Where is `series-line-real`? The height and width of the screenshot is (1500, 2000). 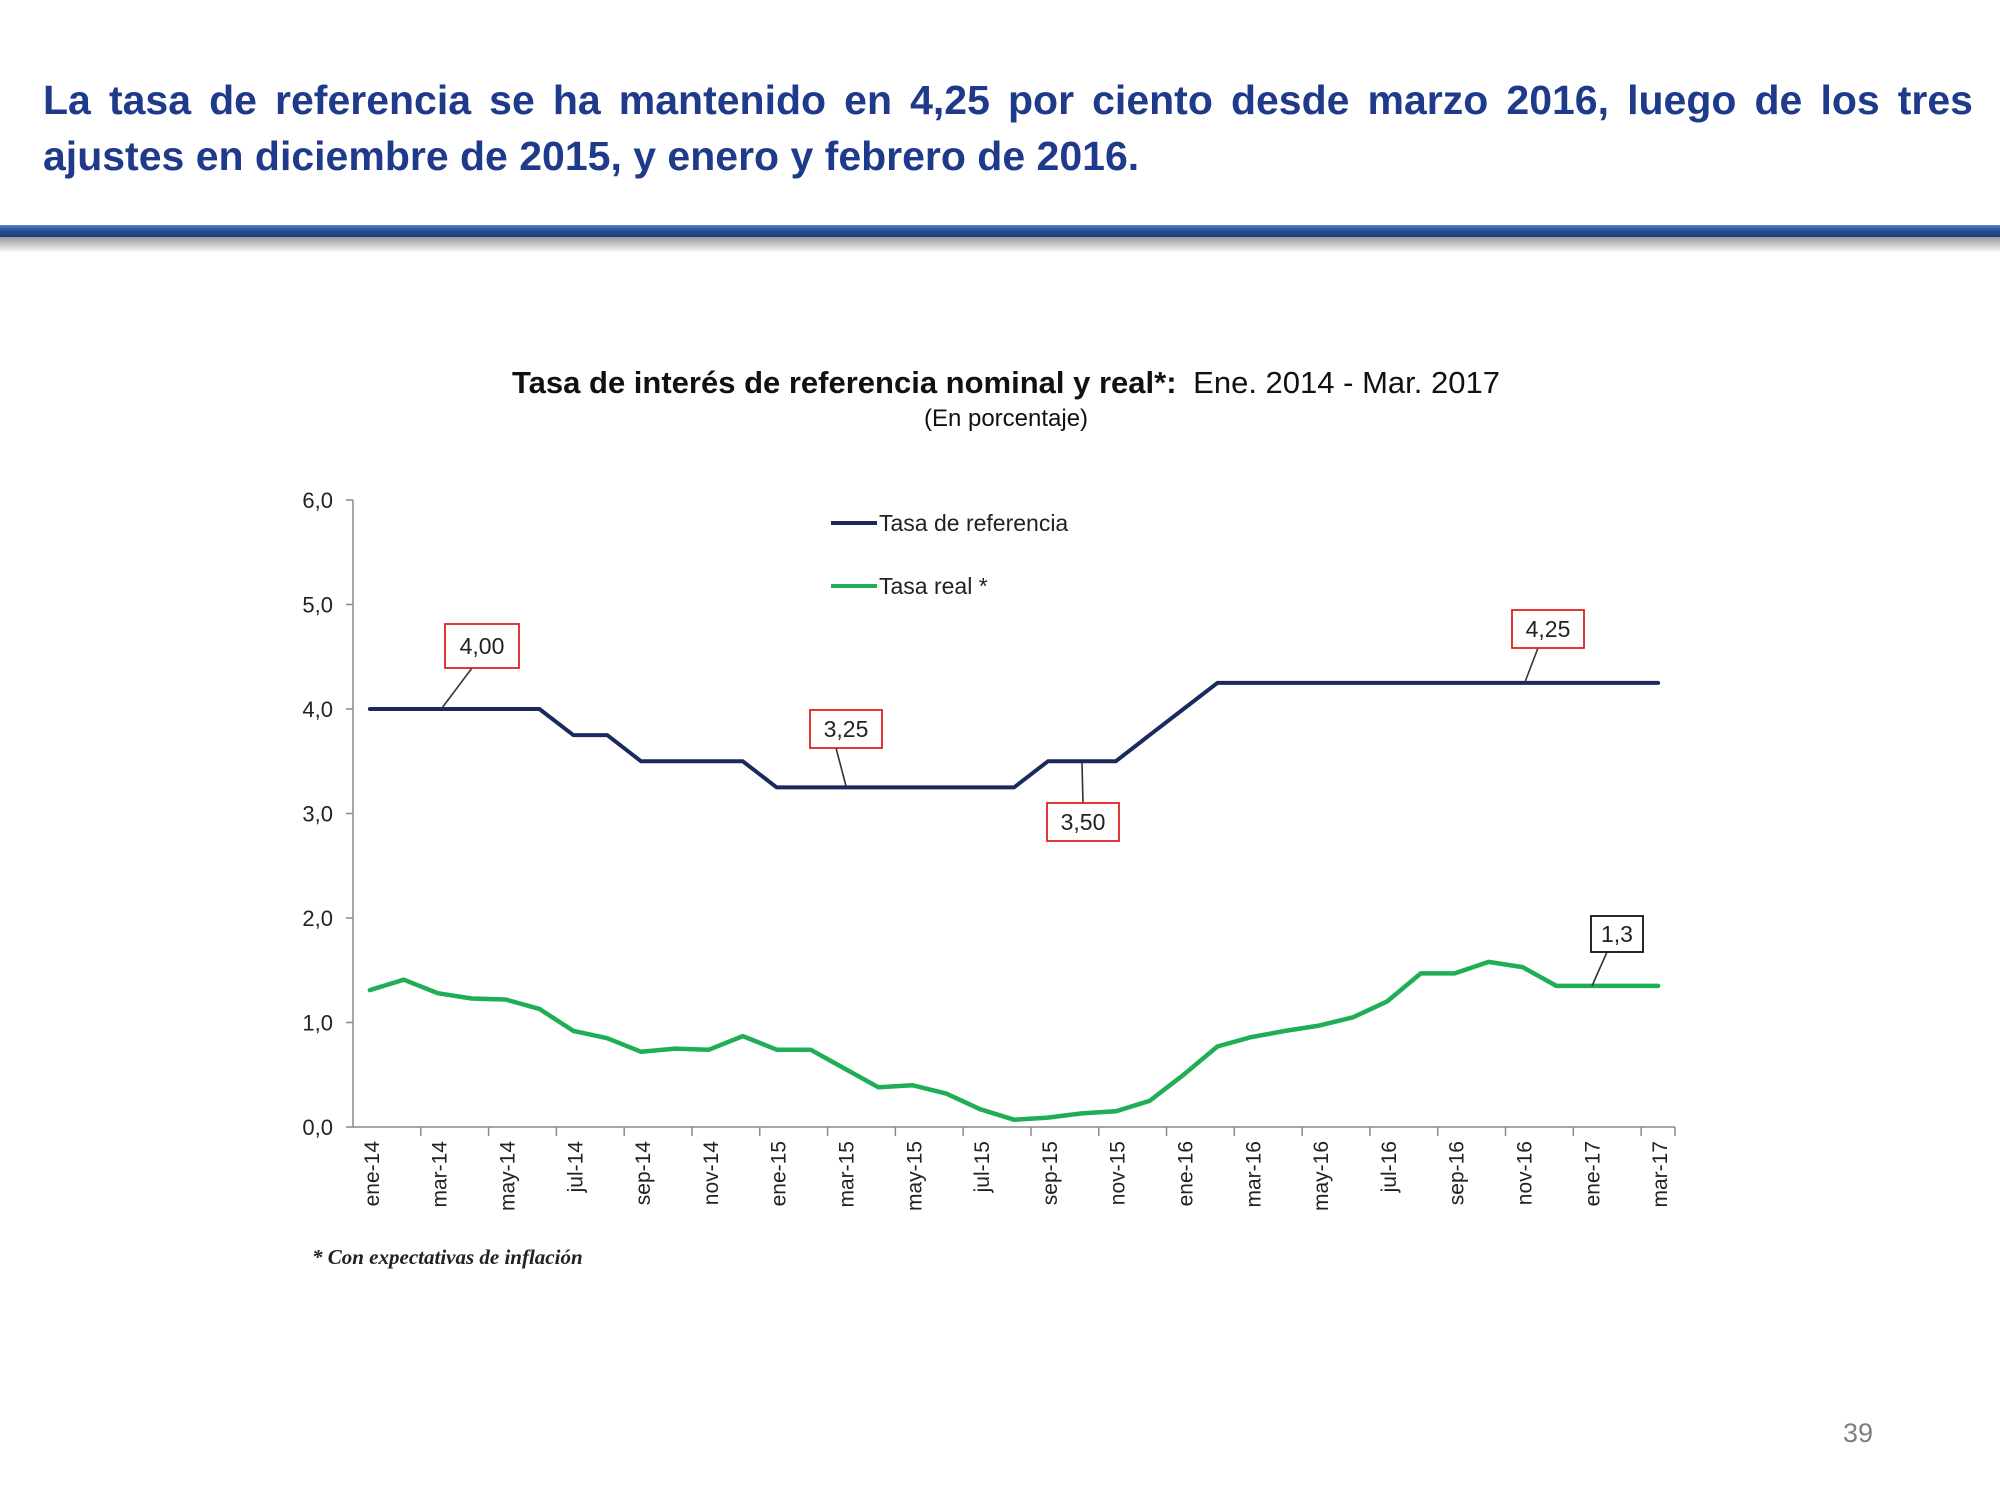
series-line-real is located at coordinates (1014, 1040).